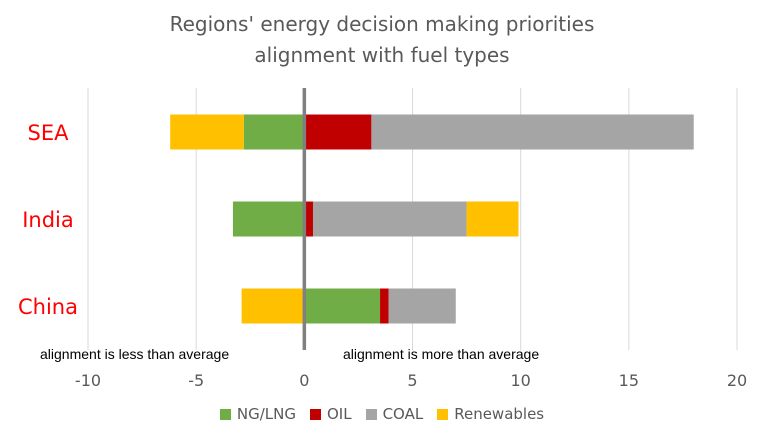  Describe the element at coordinates (339, 414) in the screenshot. I see `legend-label: OIL` at that location.